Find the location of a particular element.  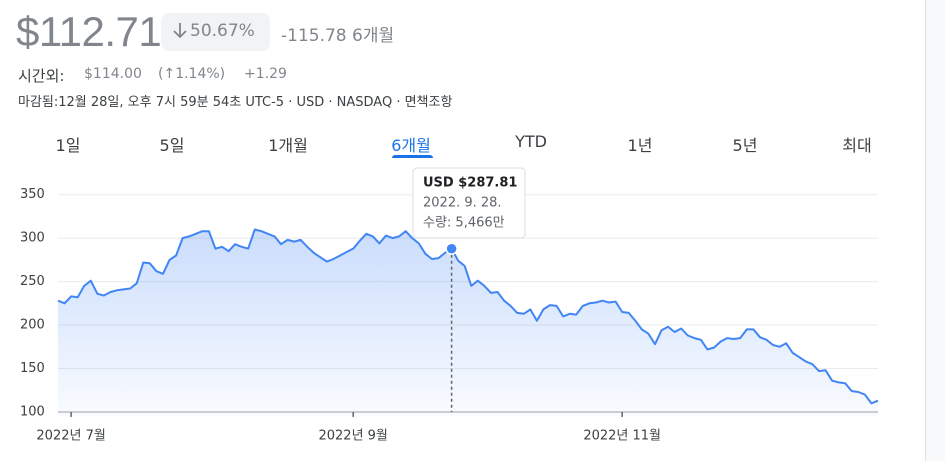

change-percent: 50.67% is located at coordinates (222, 31).